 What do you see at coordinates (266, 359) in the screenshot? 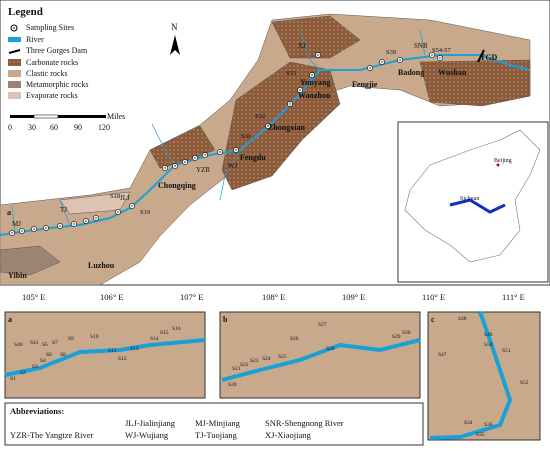
I see `panel-site-label: S24` at bounding box center [266, 359].